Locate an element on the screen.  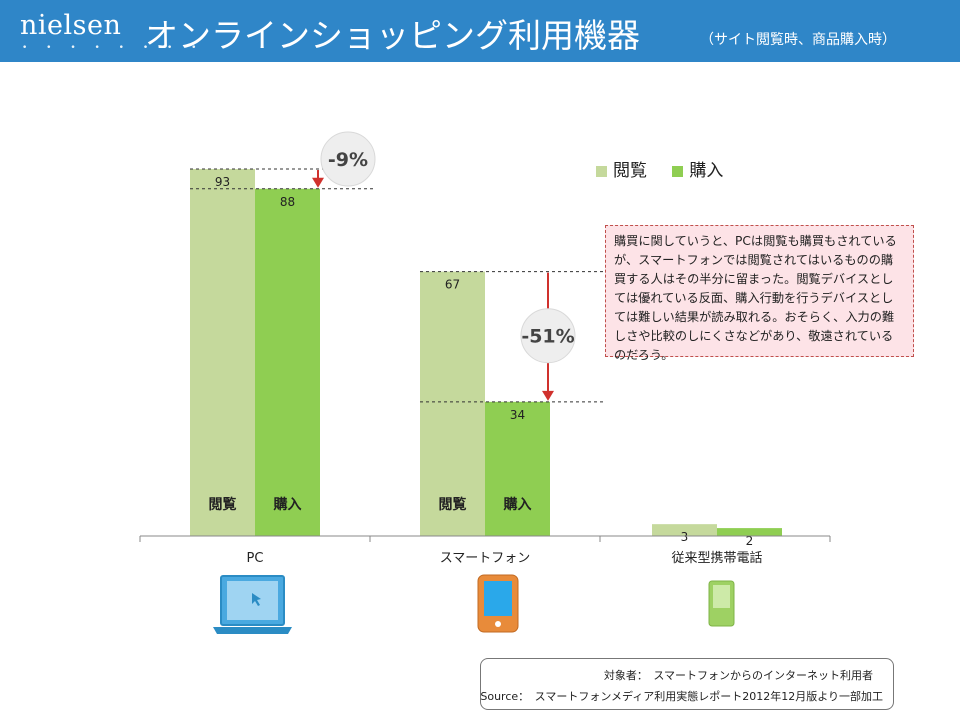
bar-smartphone-browse is located at coordinates (452, 403).